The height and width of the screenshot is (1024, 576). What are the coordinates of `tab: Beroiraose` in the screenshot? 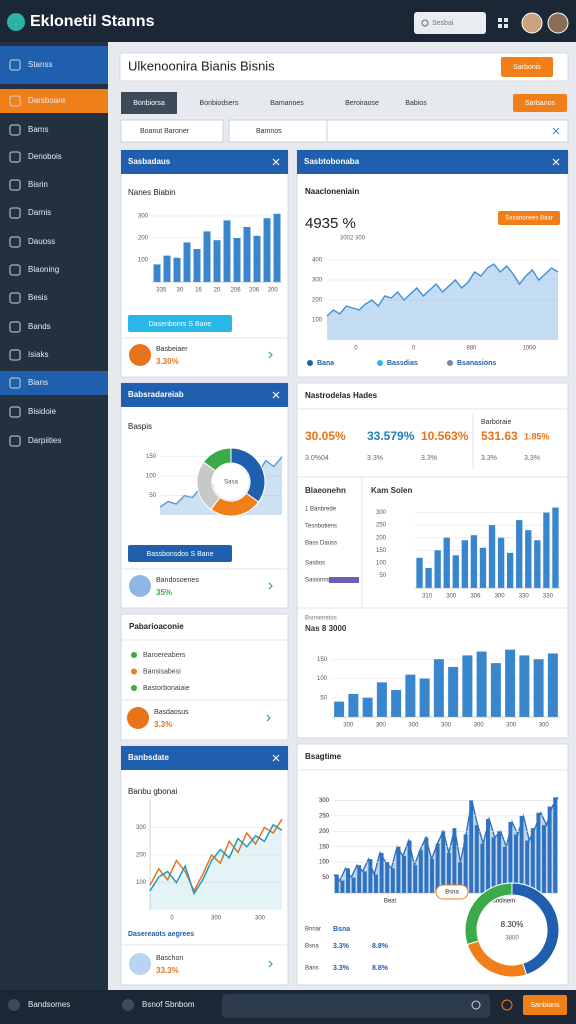 It's located at (362, 103).